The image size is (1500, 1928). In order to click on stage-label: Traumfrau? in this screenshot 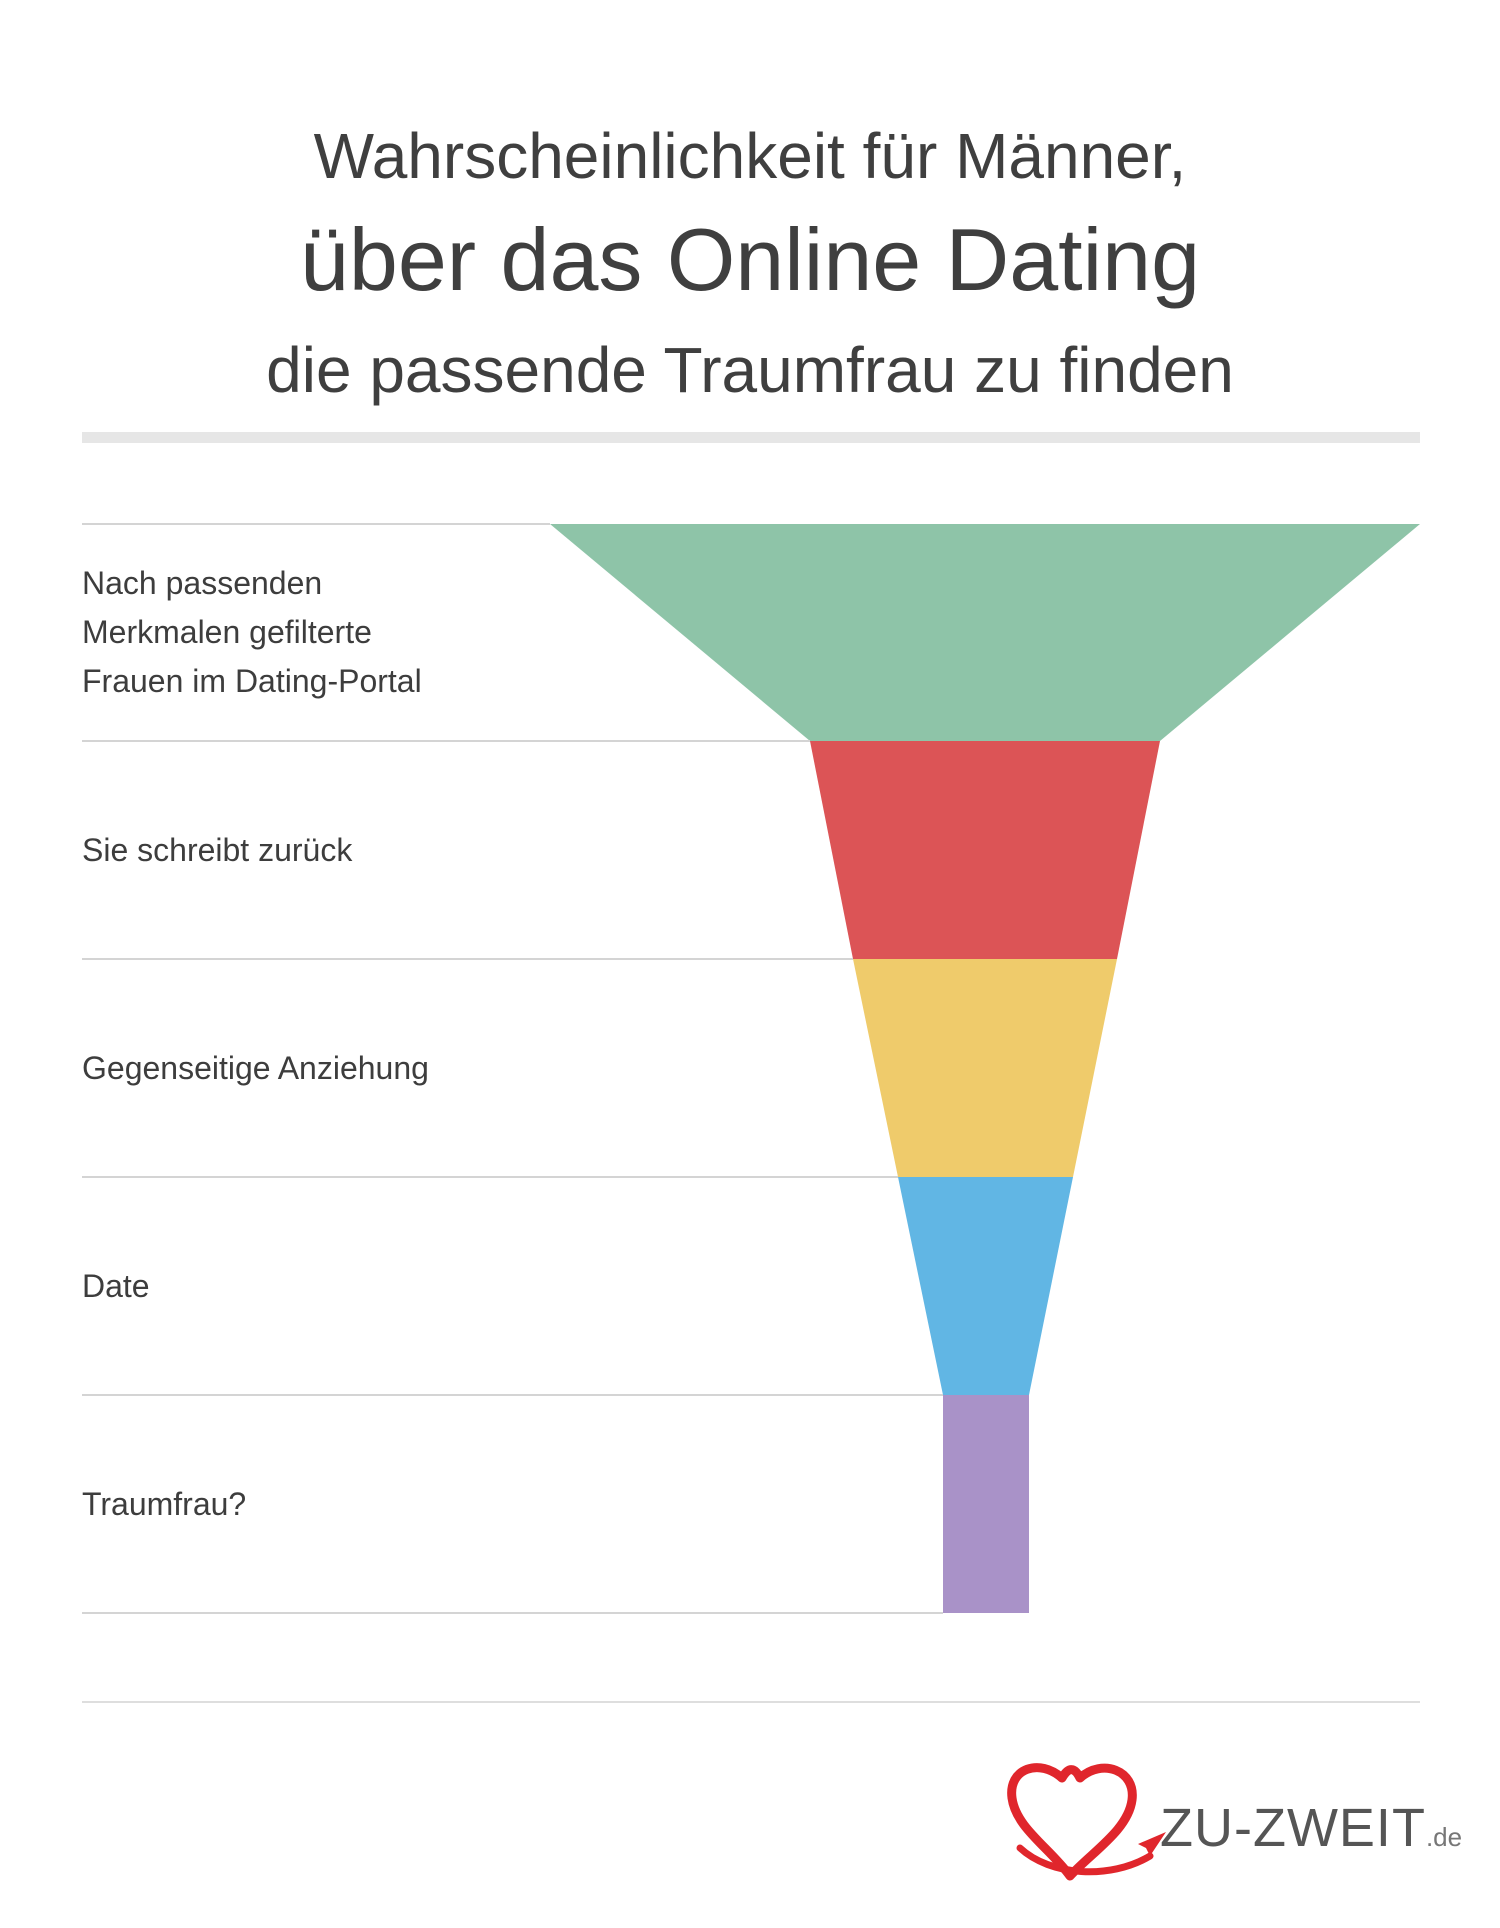, I will do `click(302, 1504)`.